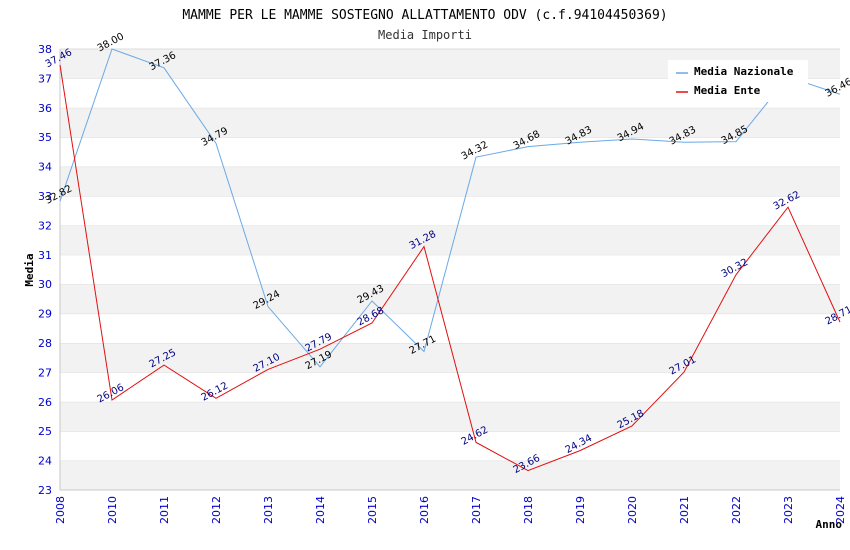  Describe the element at coordinates (164, 510) in the screenshot. I see `x-tick-label: 2011` at that location.